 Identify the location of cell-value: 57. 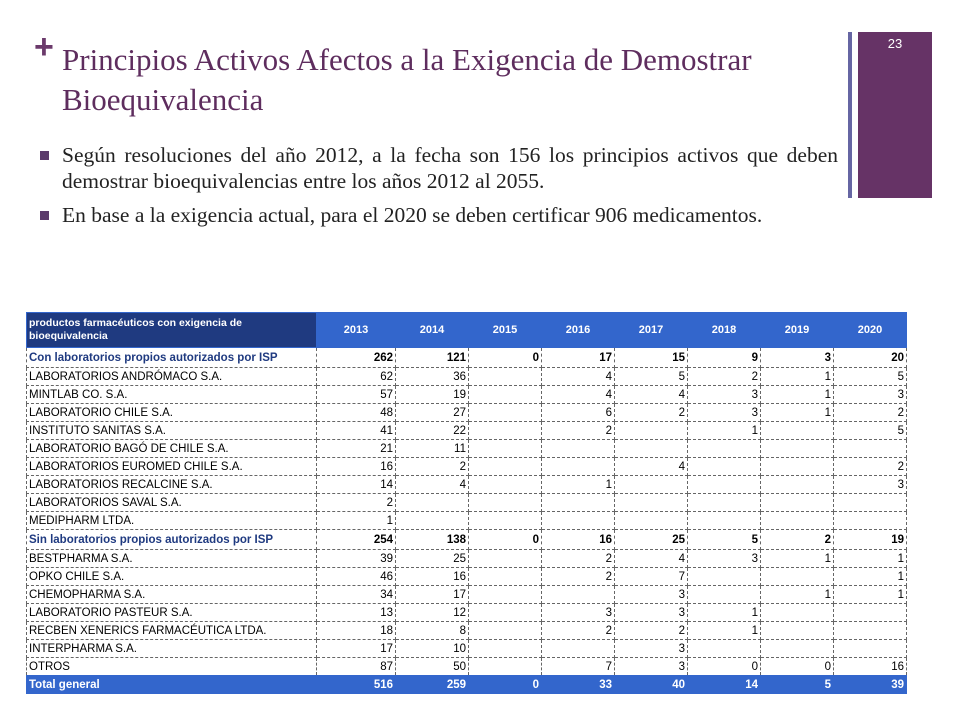
(356, 394).